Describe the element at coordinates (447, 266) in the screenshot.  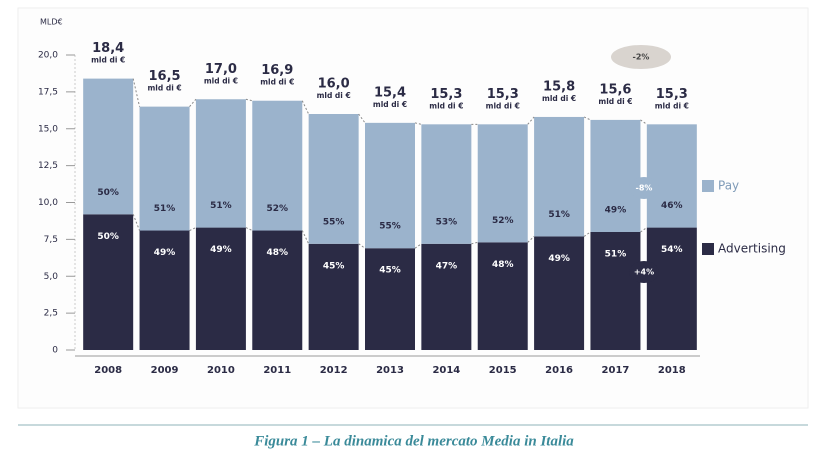
I see `share-label: 47%` at that location.